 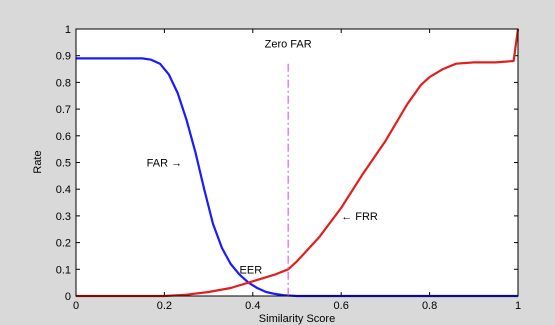 What do you see at coordinates (76, 306) in the screenshot?
I see `x-tick-label: 0` at bounding box center [76, 306].